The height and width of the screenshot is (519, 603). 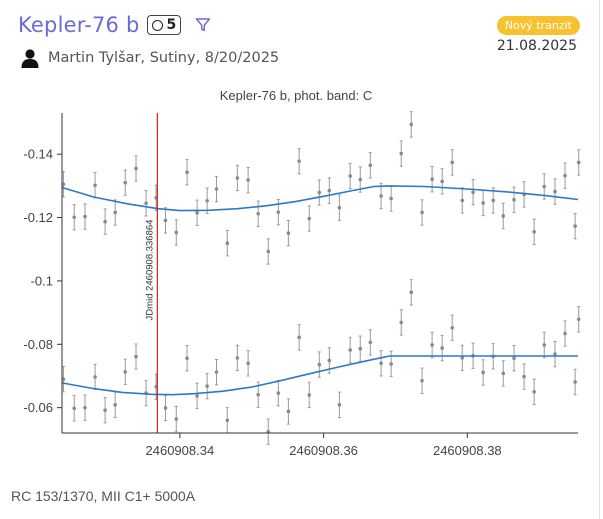 What do you see at coordinates (38, 344) in the screenshot?
I see `y-tick-label: -0.08` at bounding box center [38, 344].